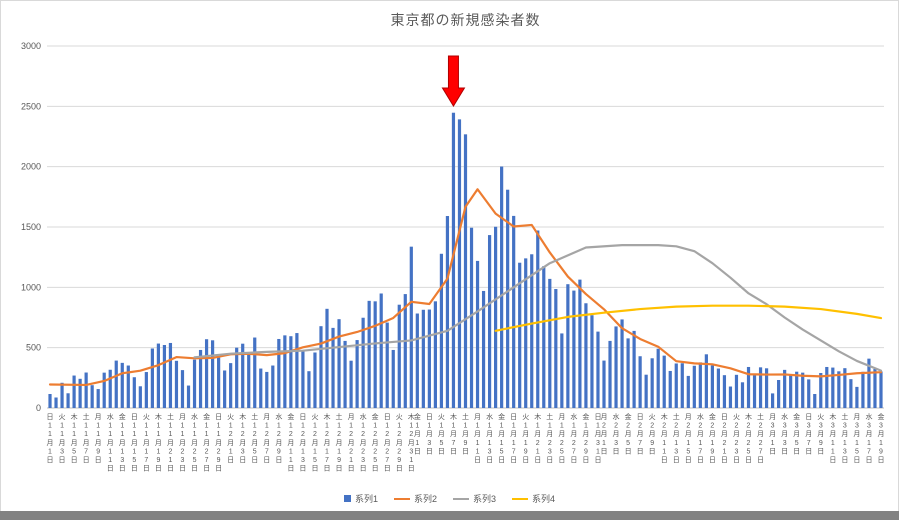  I want to click on legend-item-series3: 系列3, so click(474, 498).